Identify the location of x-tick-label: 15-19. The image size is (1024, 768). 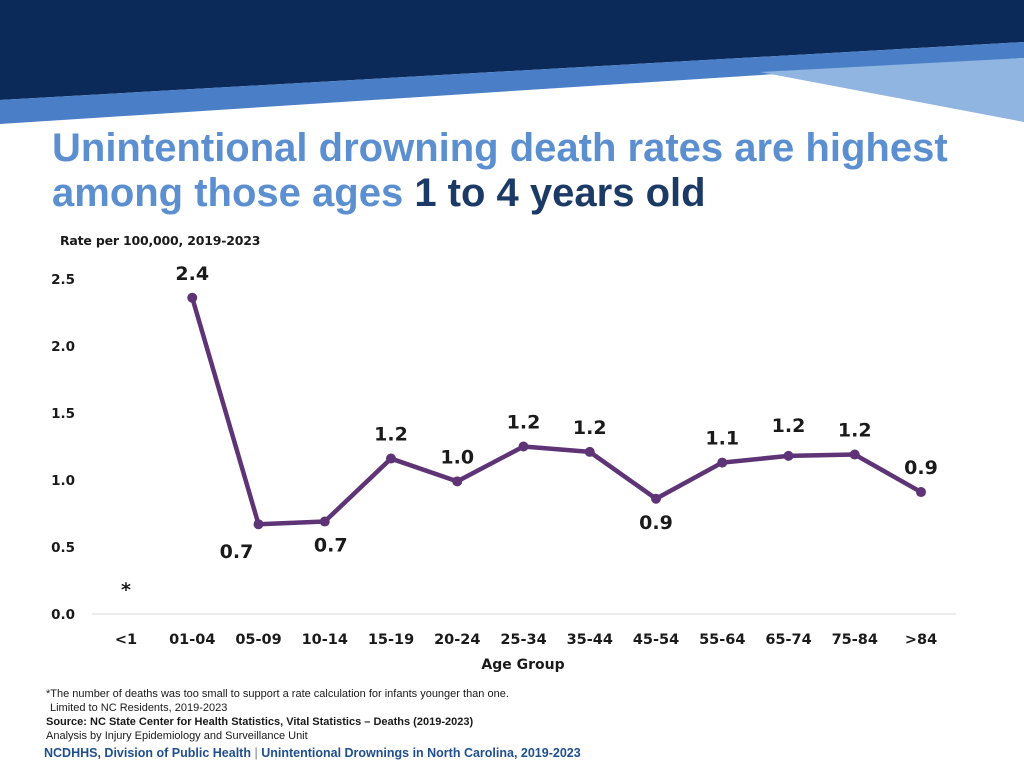
(391, 640).